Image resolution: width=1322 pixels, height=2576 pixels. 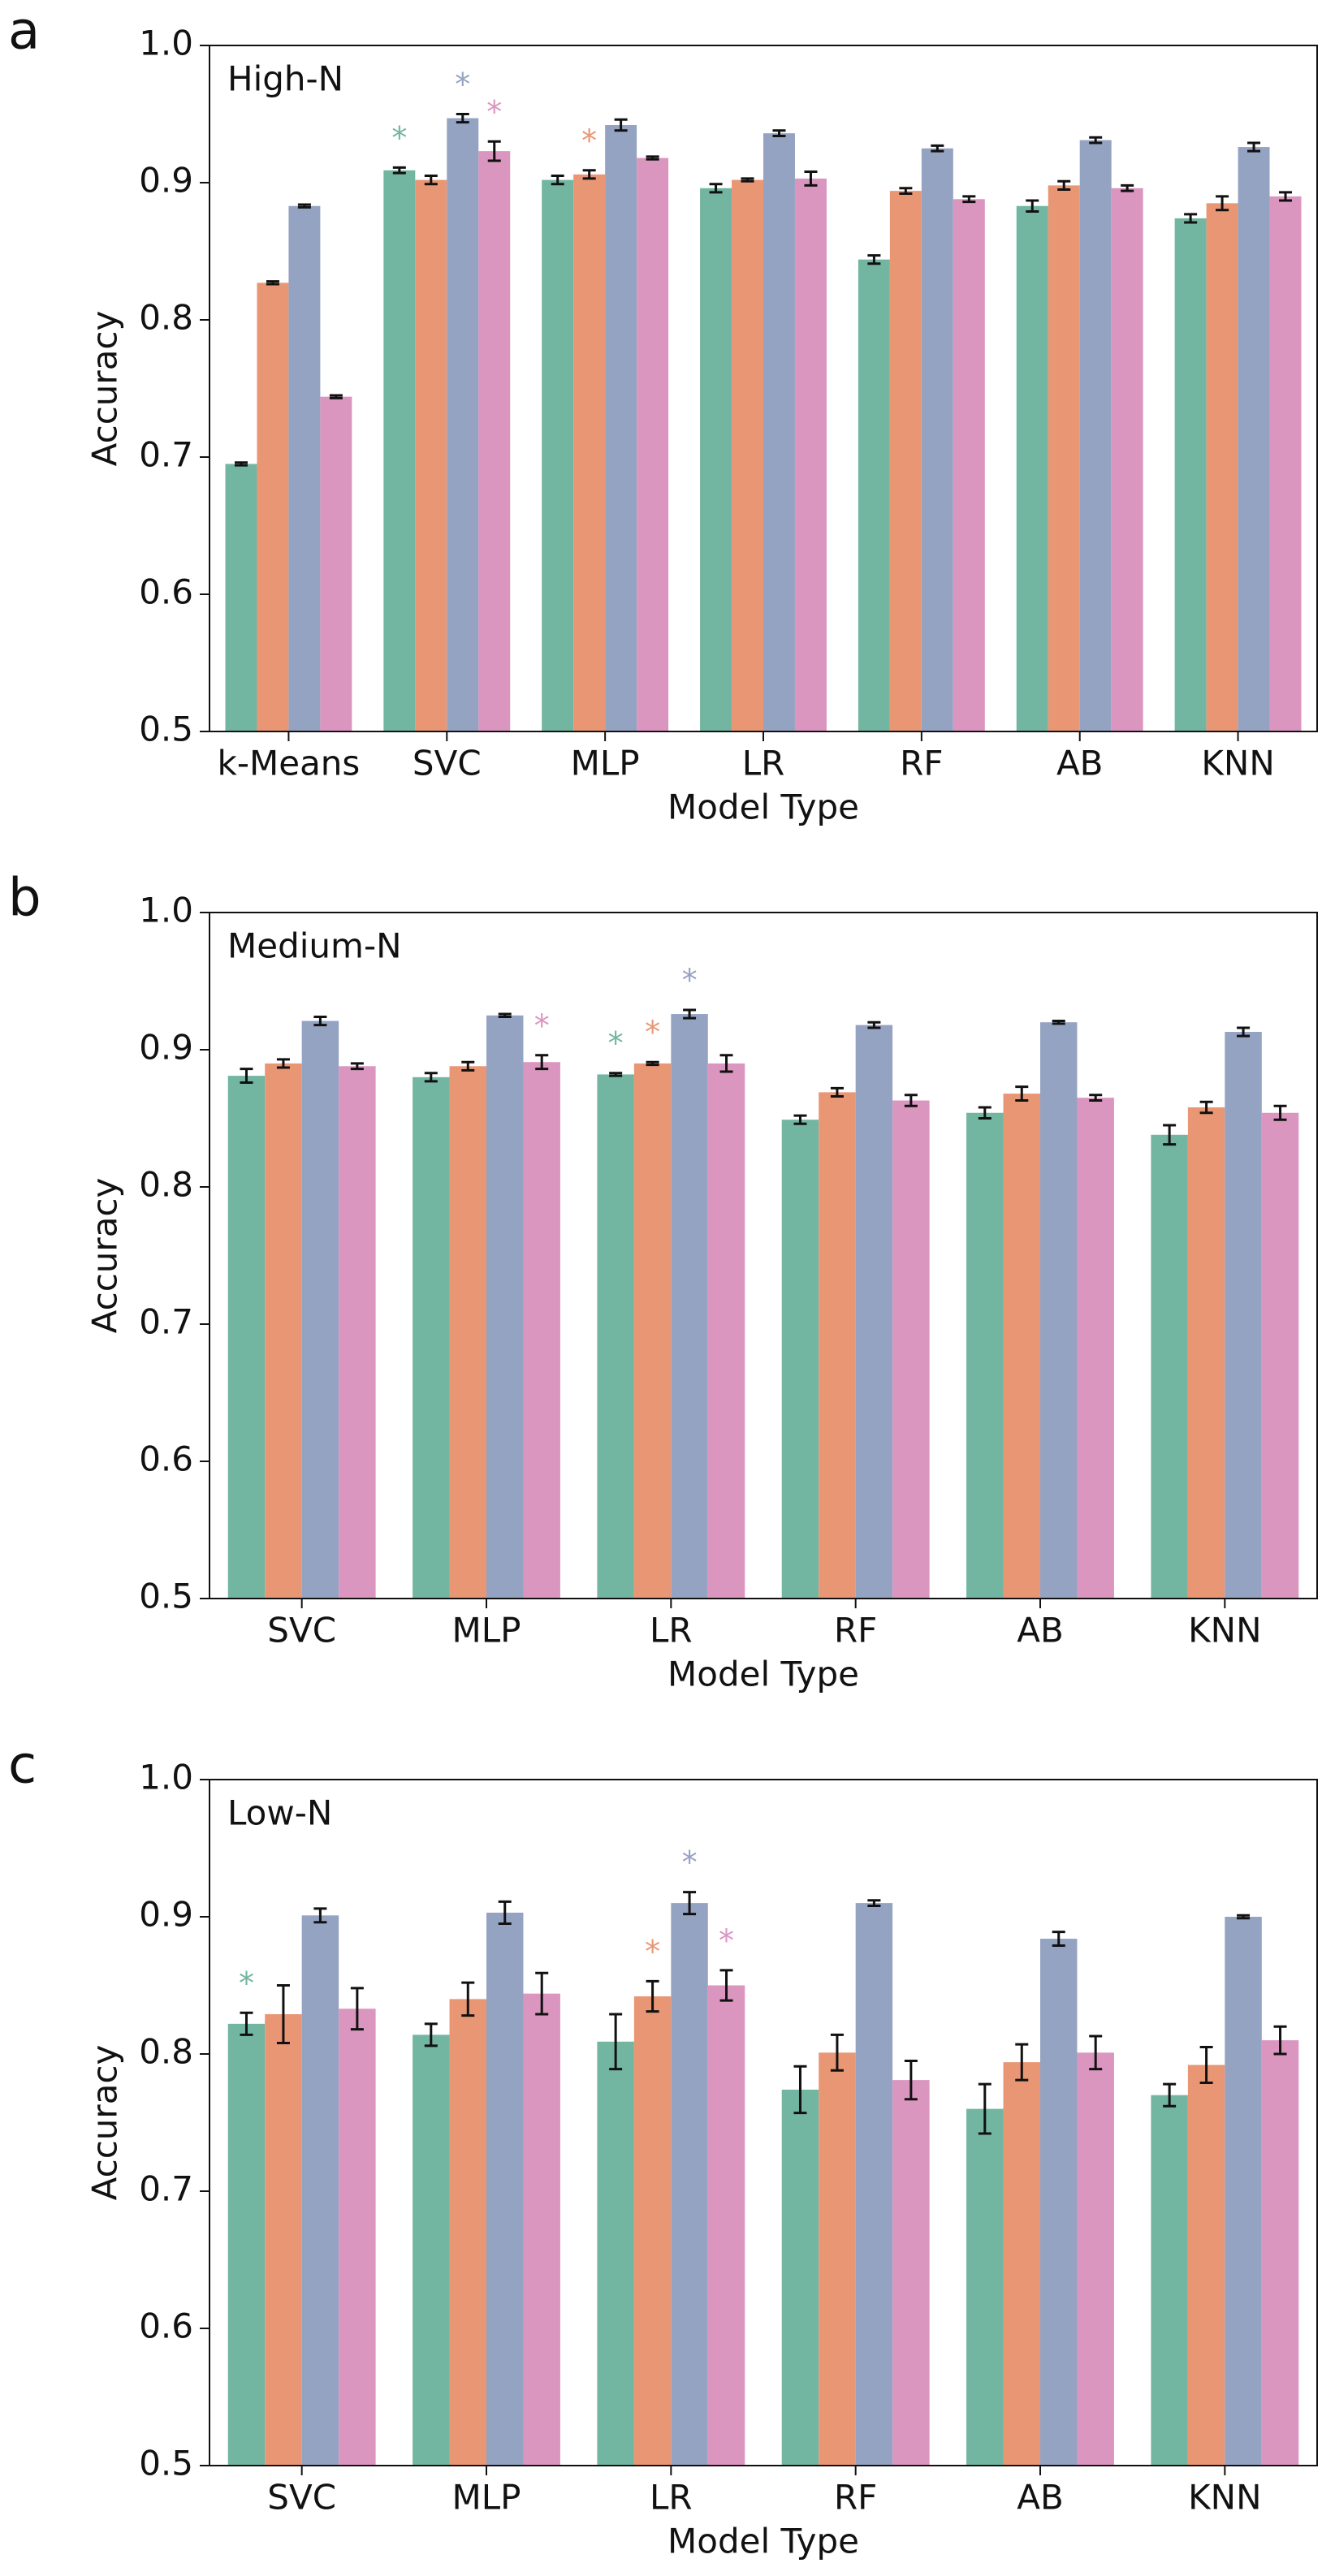 What do you see at coordinates (855, 1630) in the screenshot?
I see `x-tick-label: RF` at bounding box center [855, 1630].